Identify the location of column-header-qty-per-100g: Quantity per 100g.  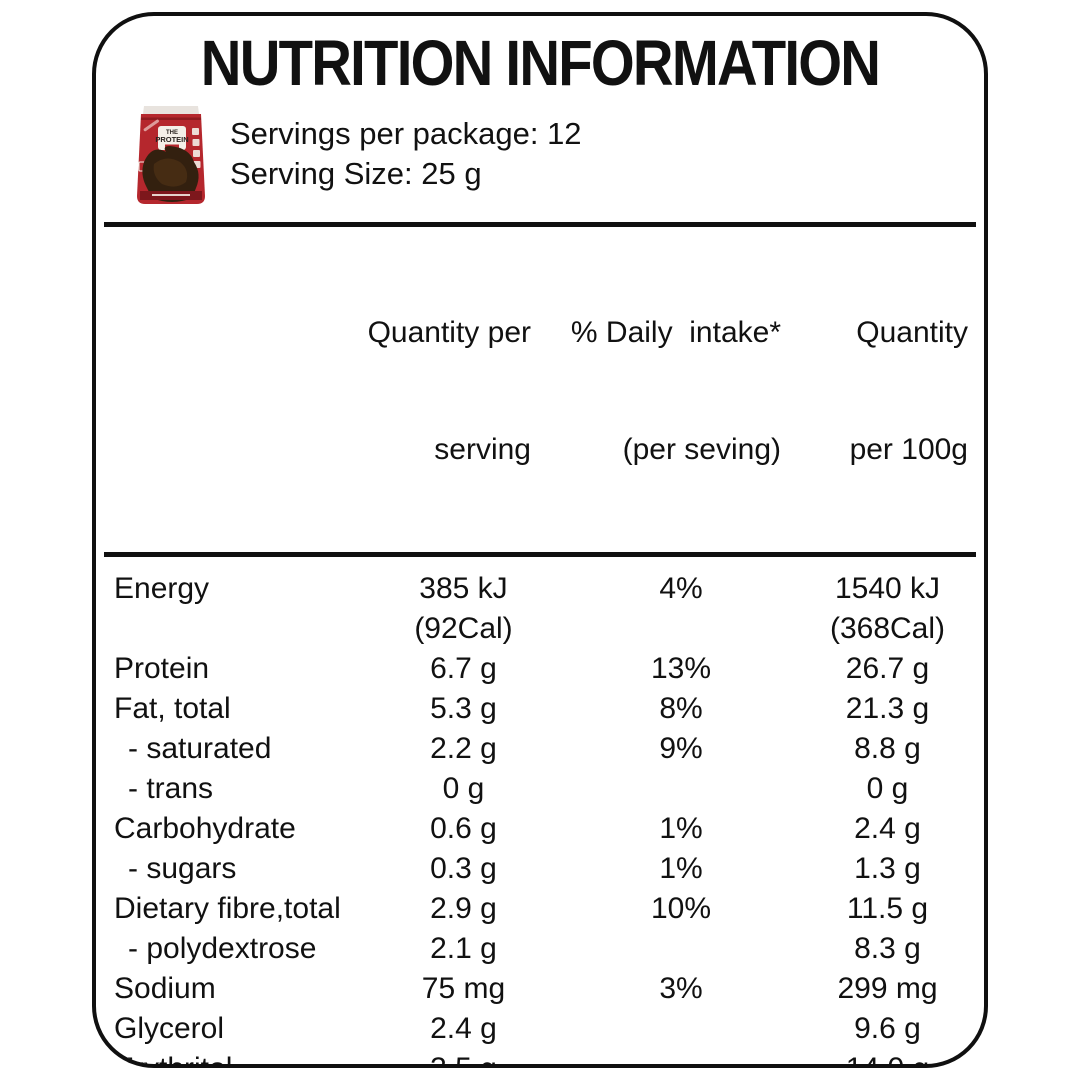
(908, 391).